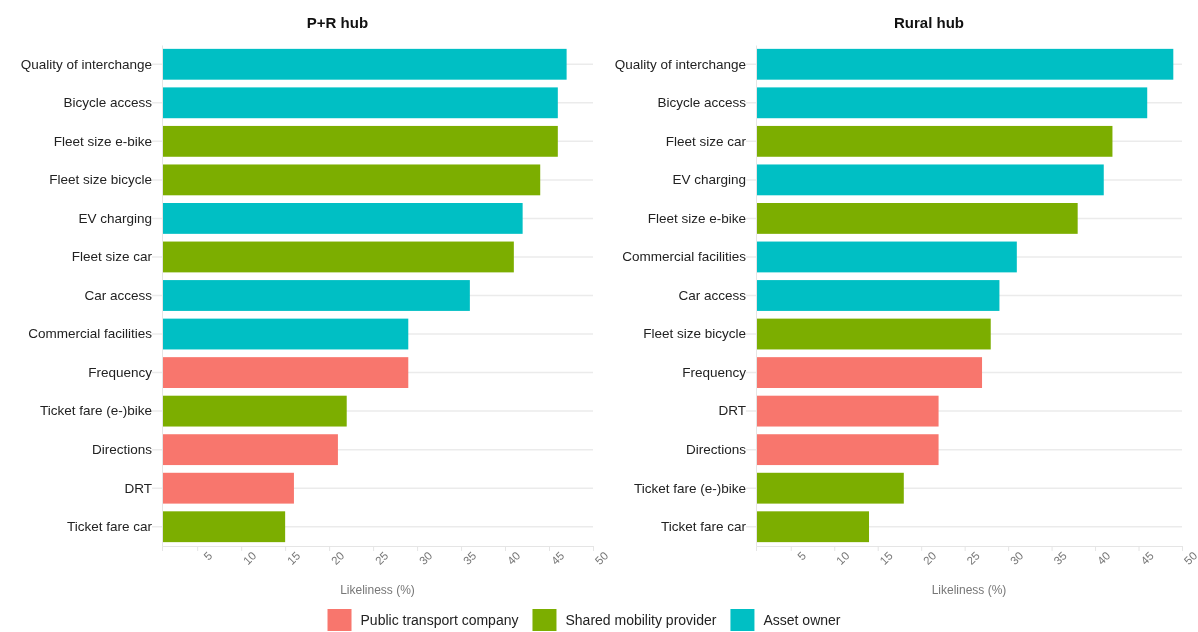  Describe the element at coordinates (929, 22) in the screenshot. I see `chart-title: Rural hub` at that location.